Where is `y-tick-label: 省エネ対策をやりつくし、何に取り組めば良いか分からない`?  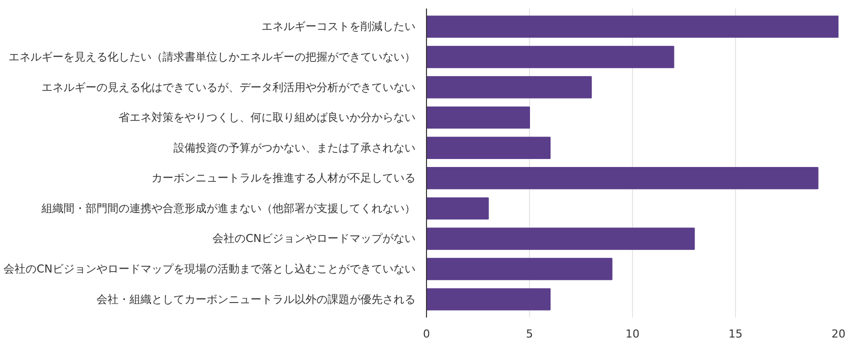 y-tick-label: 省エネ対策をやりつくし、何に取り組めば良いか分からない is located at coordinates (267, 117).